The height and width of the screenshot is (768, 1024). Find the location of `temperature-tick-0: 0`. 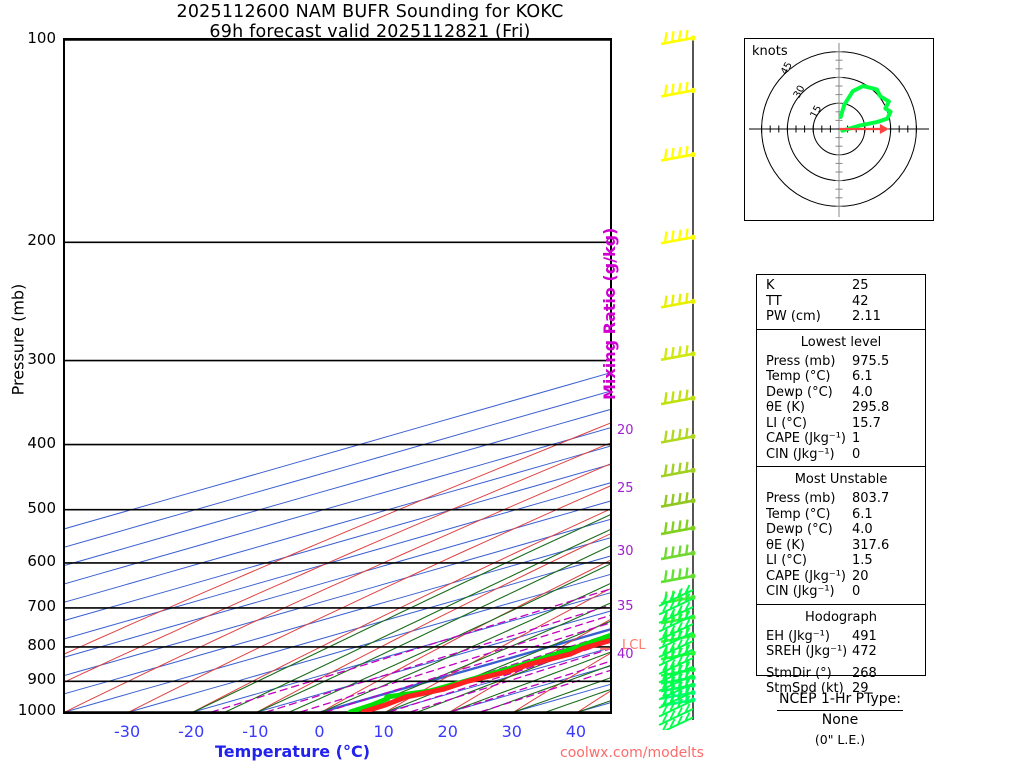

temperature-tick-0: 0 is located at coordinates (319, 731).